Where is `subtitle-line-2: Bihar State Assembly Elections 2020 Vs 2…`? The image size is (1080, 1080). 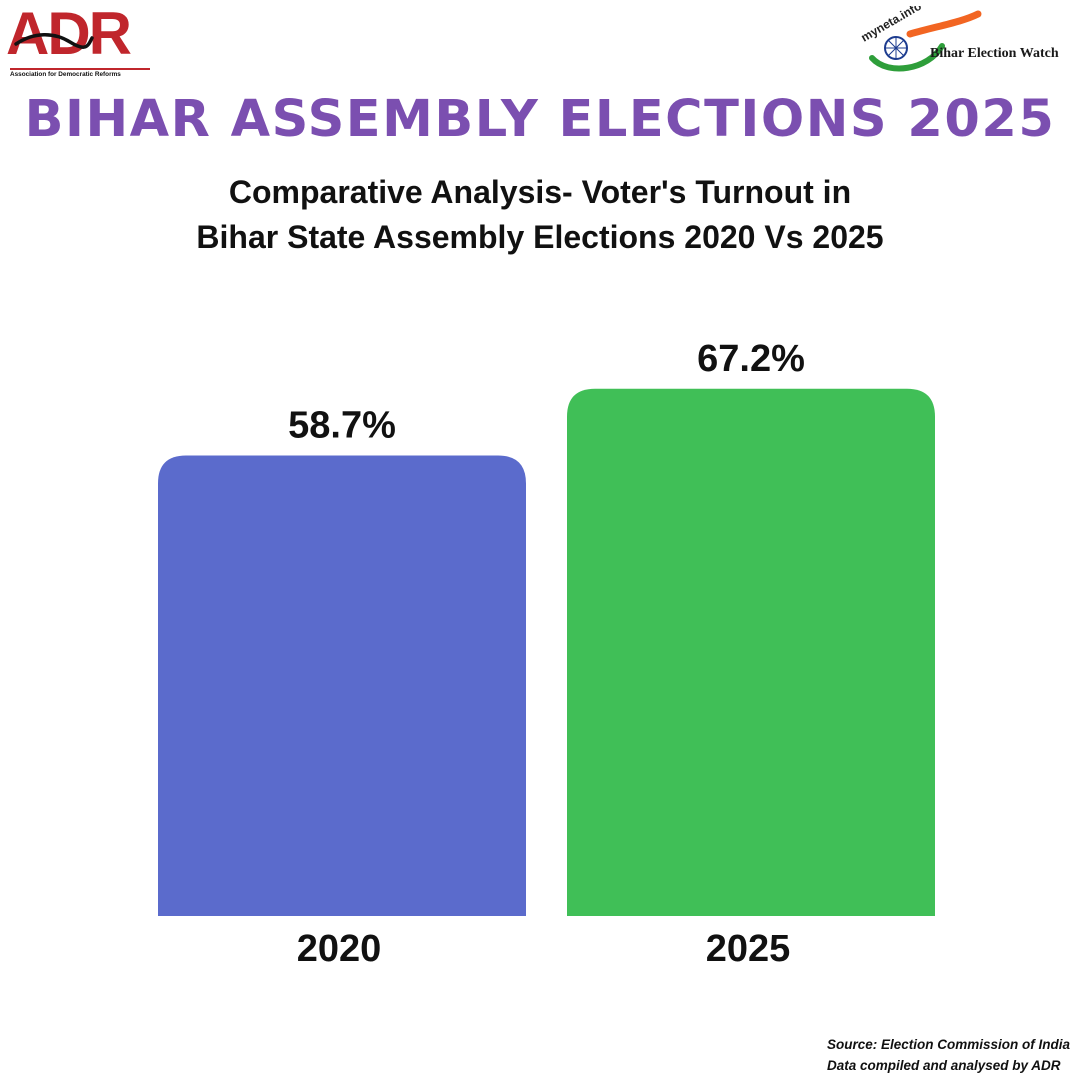 subtitle-line-2: Bihar State Assembly Elections 2020 Vs 2… is located at coordinates (540, 237).